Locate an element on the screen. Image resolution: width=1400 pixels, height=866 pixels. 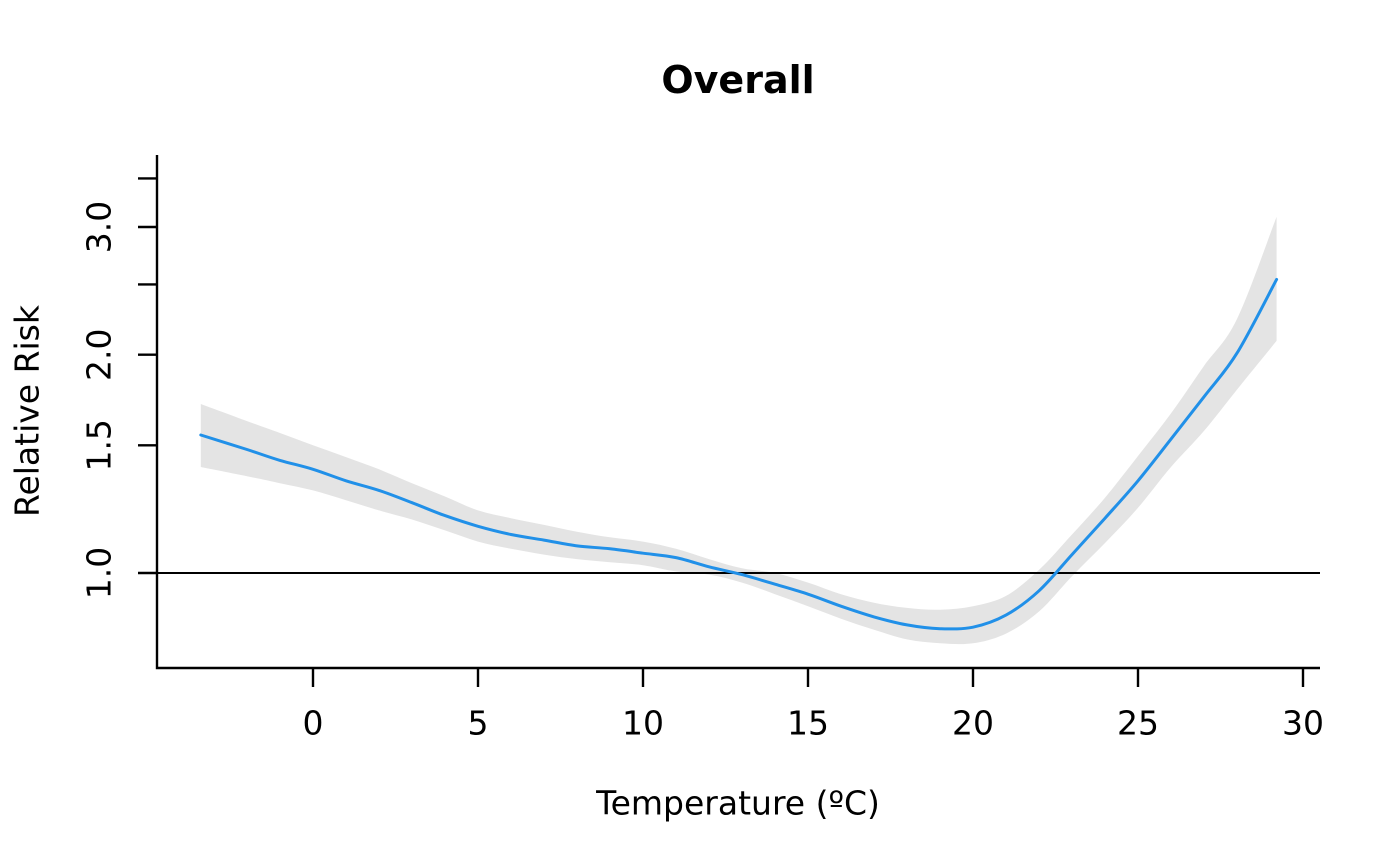
x-tick-label: 0 is located at coordinates (313, 723).